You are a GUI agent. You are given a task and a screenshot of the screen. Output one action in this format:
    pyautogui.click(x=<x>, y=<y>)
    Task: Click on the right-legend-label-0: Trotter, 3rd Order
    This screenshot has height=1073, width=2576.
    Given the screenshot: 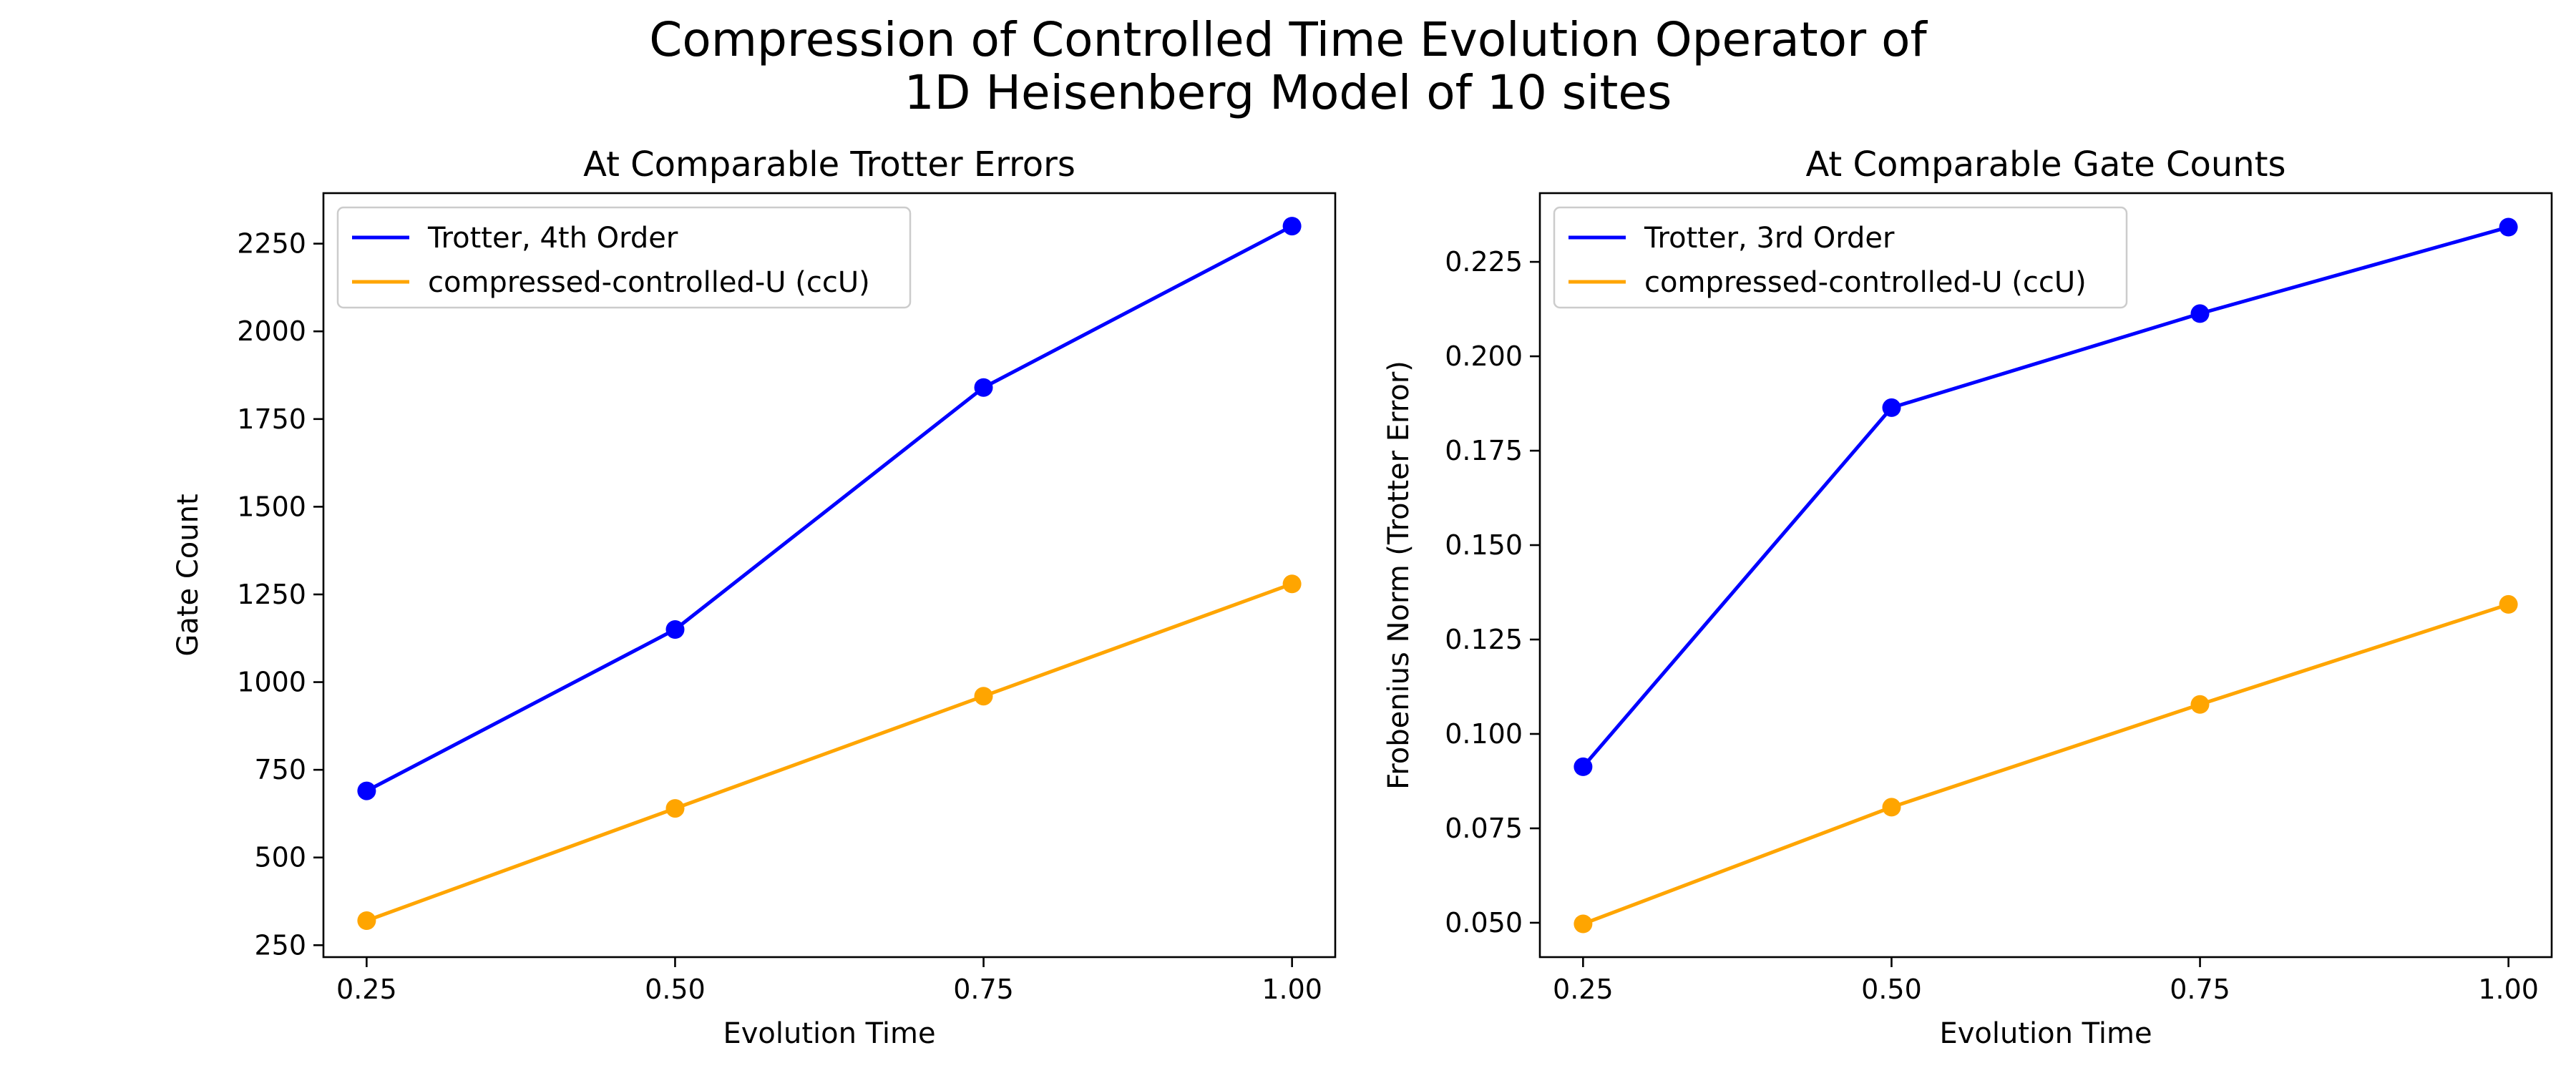 What is the action you would take?
    pyautogui.click(x=1769, y=238)
    